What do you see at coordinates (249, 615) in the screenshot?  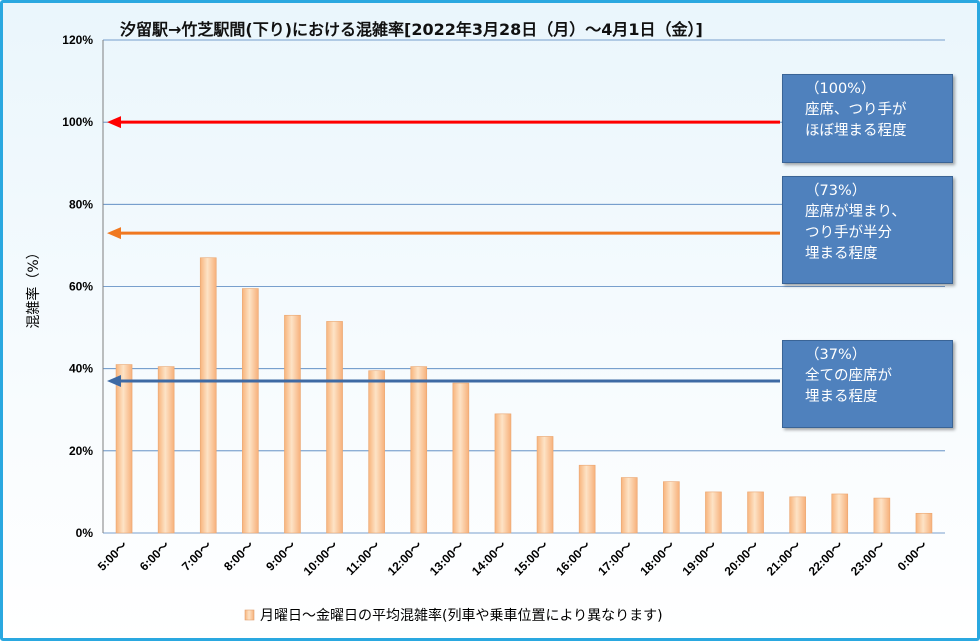 I see `legend-swatch` at bounding box center [249, 615].